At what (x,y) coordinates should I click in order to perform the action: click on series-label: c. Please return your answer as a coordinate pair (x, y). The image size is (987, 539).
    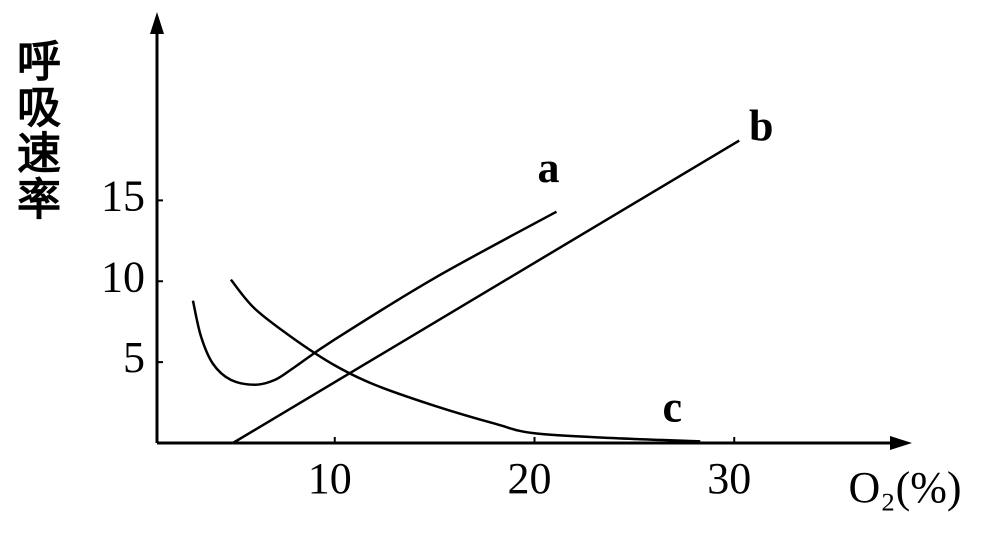
    Looking at the image, I should click on (673, 406).